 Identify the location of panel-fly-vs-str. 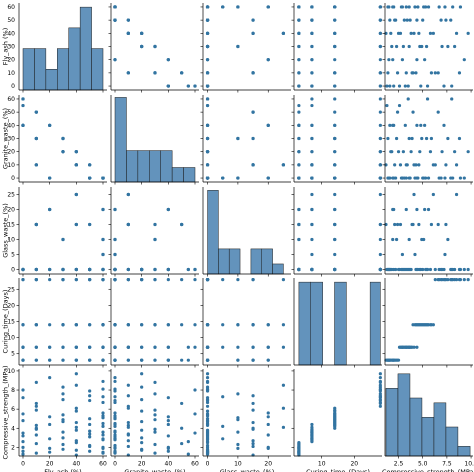
(427, 48).